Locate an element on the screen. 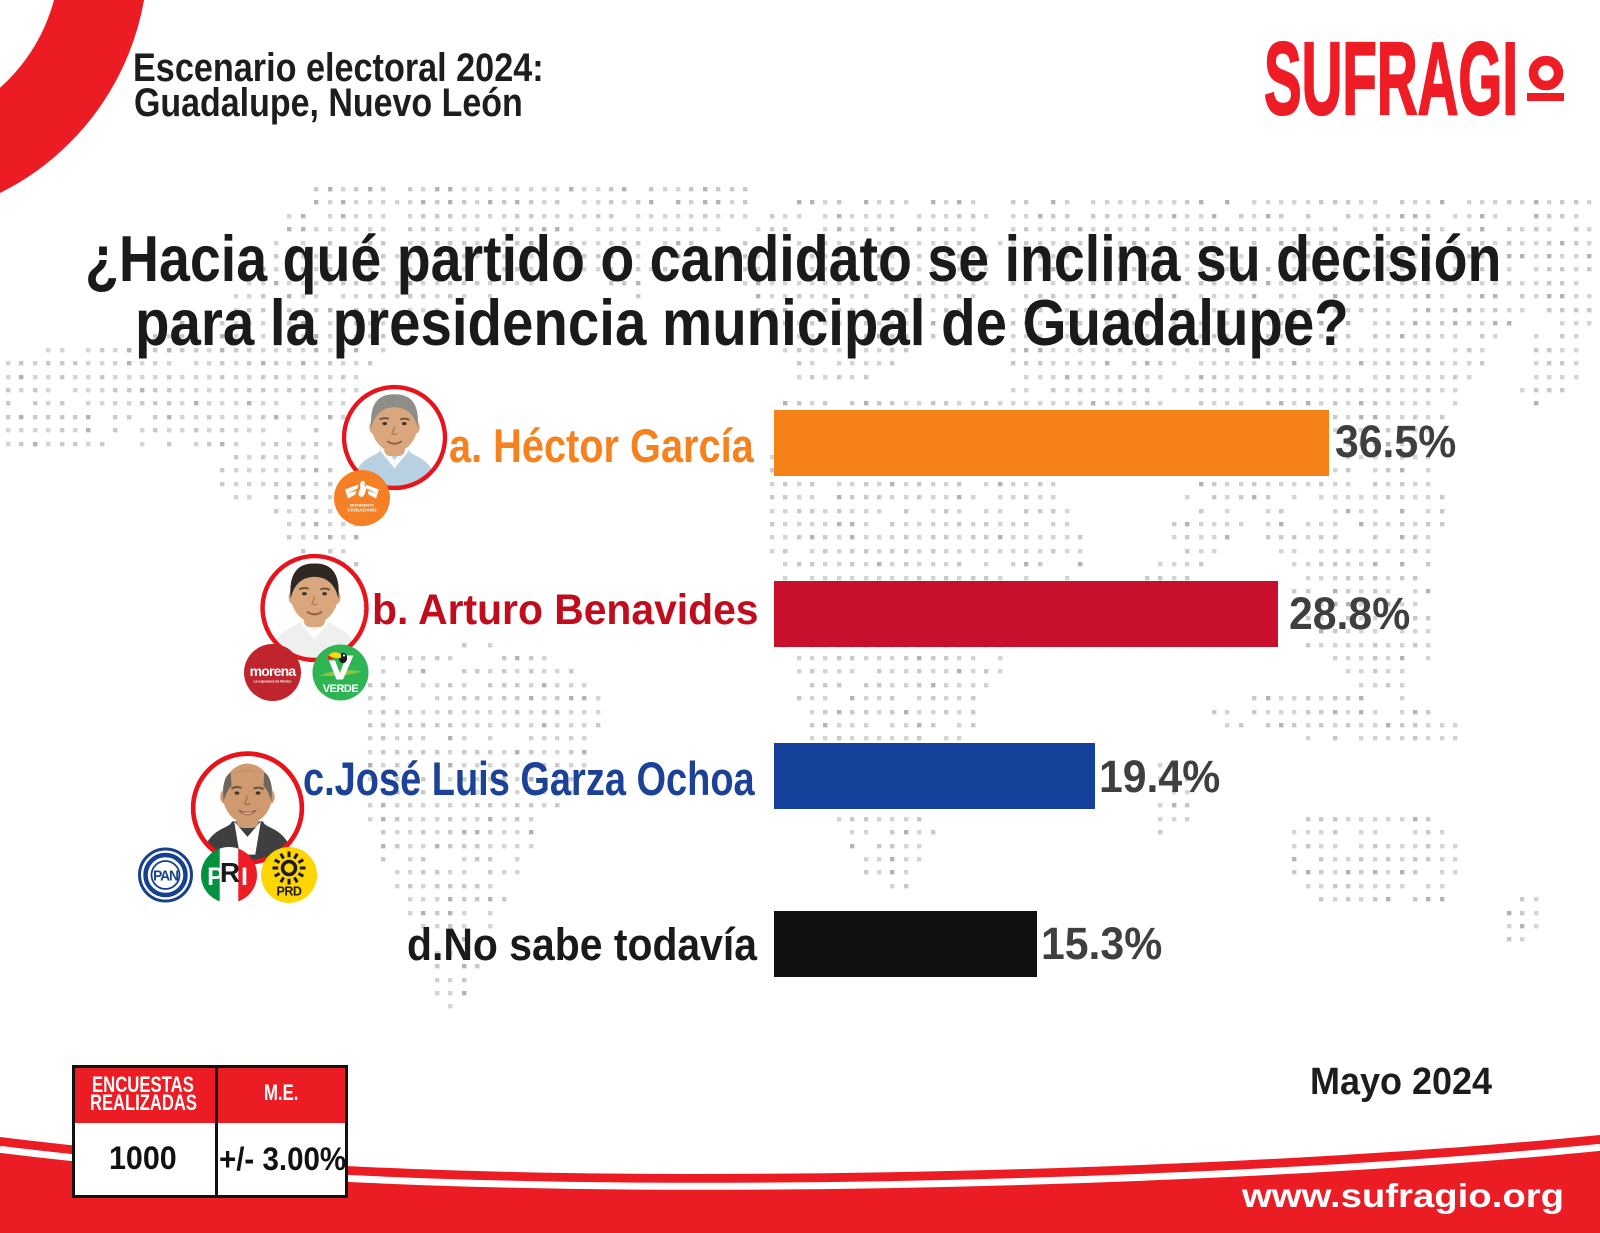 This screenshot has height=1233, width=1600. svg-text: CIUDADANO is located at coordinates (362, 511).